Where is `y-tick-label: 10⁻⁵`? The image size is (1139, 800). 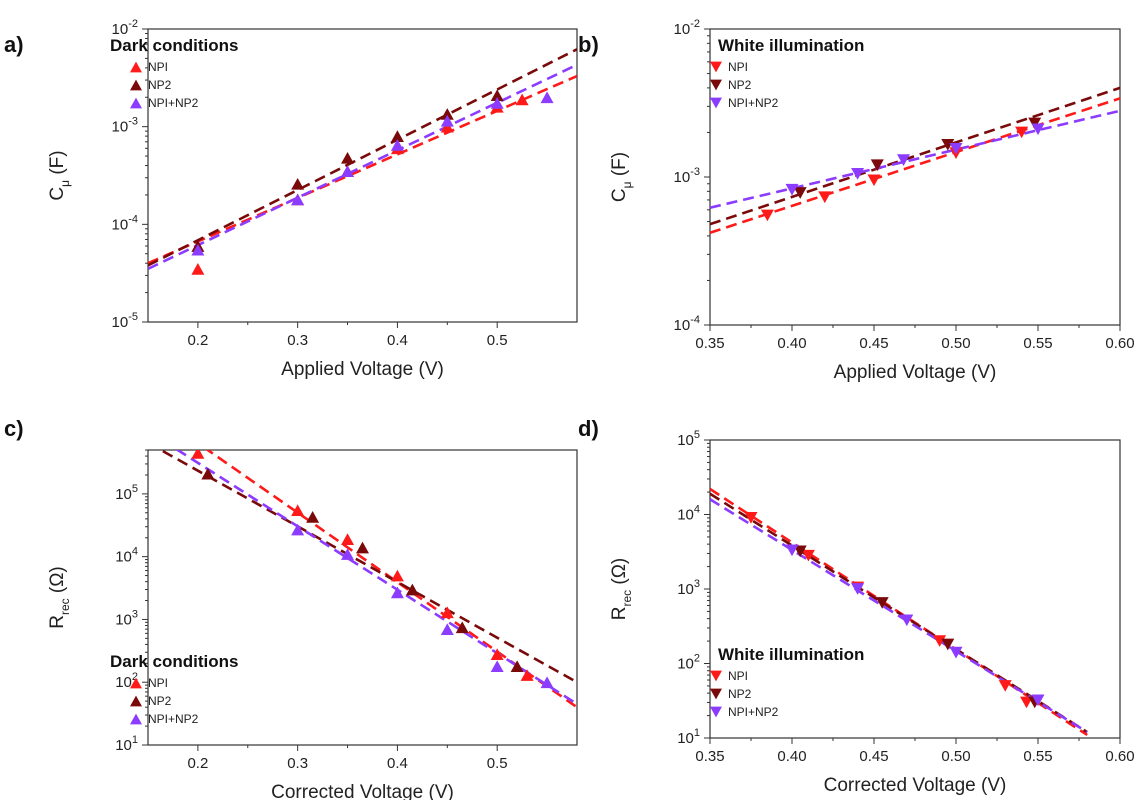
y-tick-label: 10⁻⁵ is located at coordinates (125, 321).